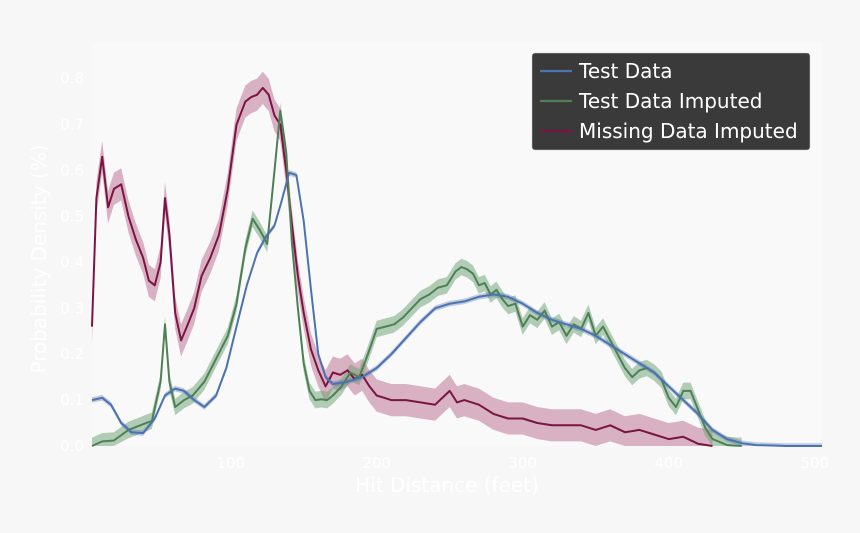 The height and width of the screenshot is (533, 860). What do you see at coordinates (72, 446) in the screenshot?
I see `y-tick-label: 0.0` at bounding box center [72, 446].